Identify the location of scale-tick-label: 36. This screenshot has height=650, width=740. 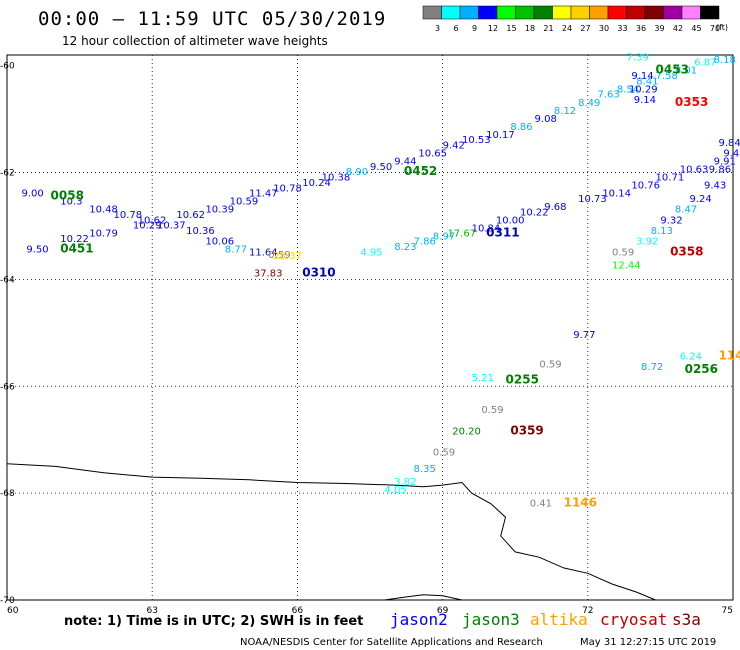
(641, 28).